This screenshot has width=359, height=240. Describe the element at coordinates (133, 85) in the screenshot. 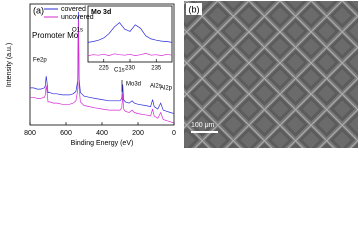

I see `annotation: Mo3d` at that location.